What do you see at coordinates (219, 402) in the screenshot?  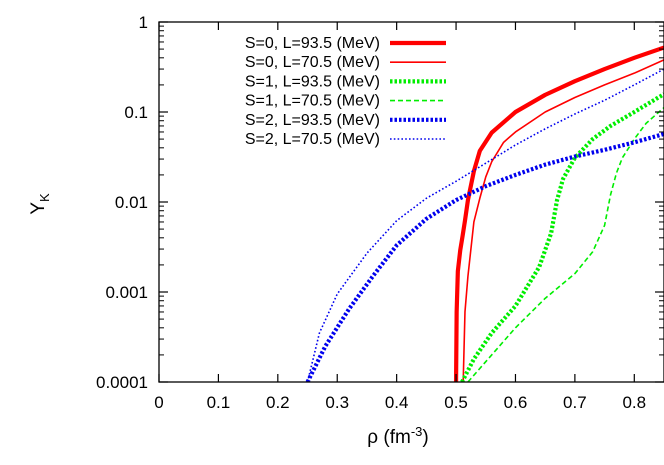 I see `x-tick-label: 0.1` at bounding box center [219, 402].